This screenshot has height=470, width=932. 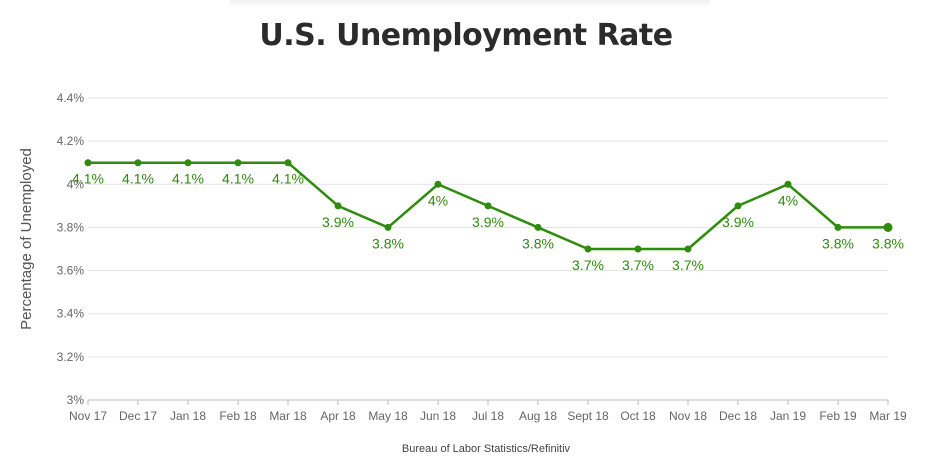 I want to click on y-tick-label: 3%, so click(x=76, y=400).